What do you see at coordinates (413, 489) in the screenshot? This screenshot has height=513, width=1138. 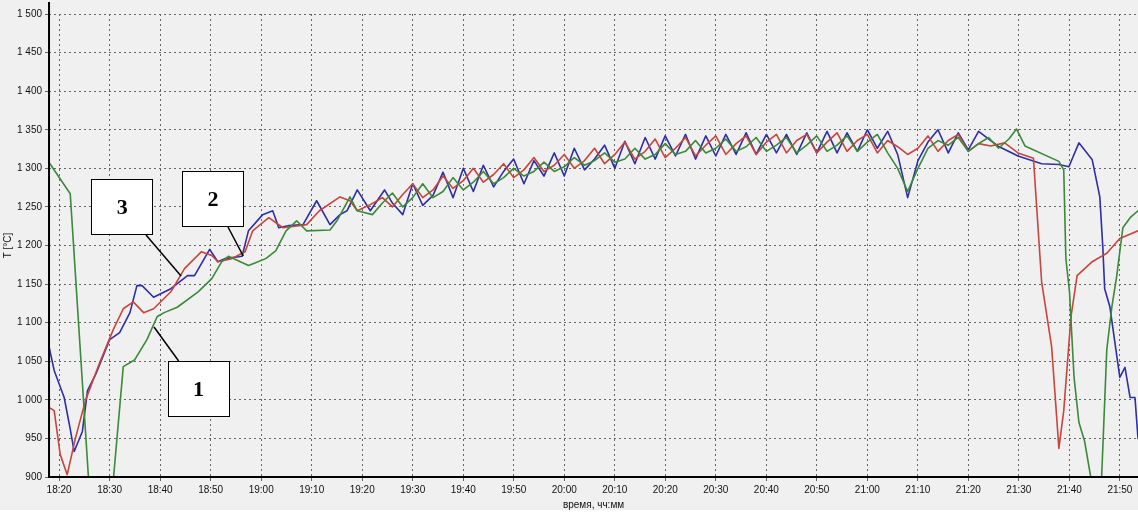 I see `x-tick-label: 19:30` at bounding box center [413, 489].